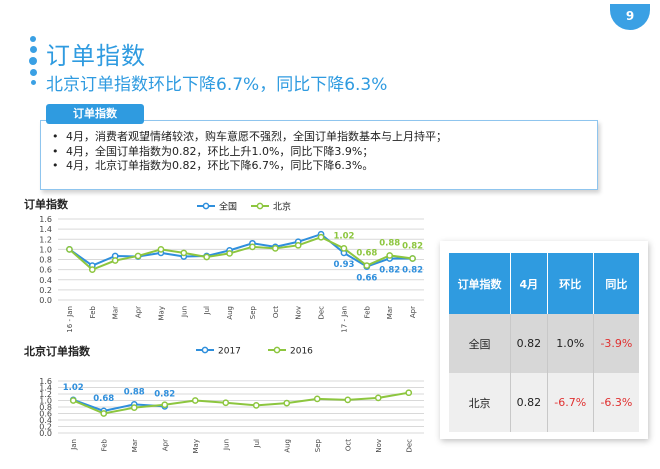 The image size is (660, 469). I want to click on table-header: 4月, so click(529, 283).